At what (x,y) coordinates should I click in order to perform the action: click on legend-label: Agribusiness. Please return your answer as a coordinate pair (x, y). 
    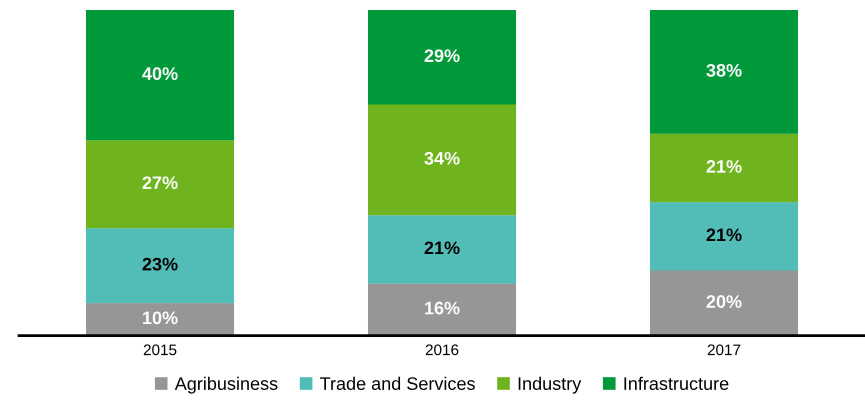
    Looking at the image, I should click on (226, 385).